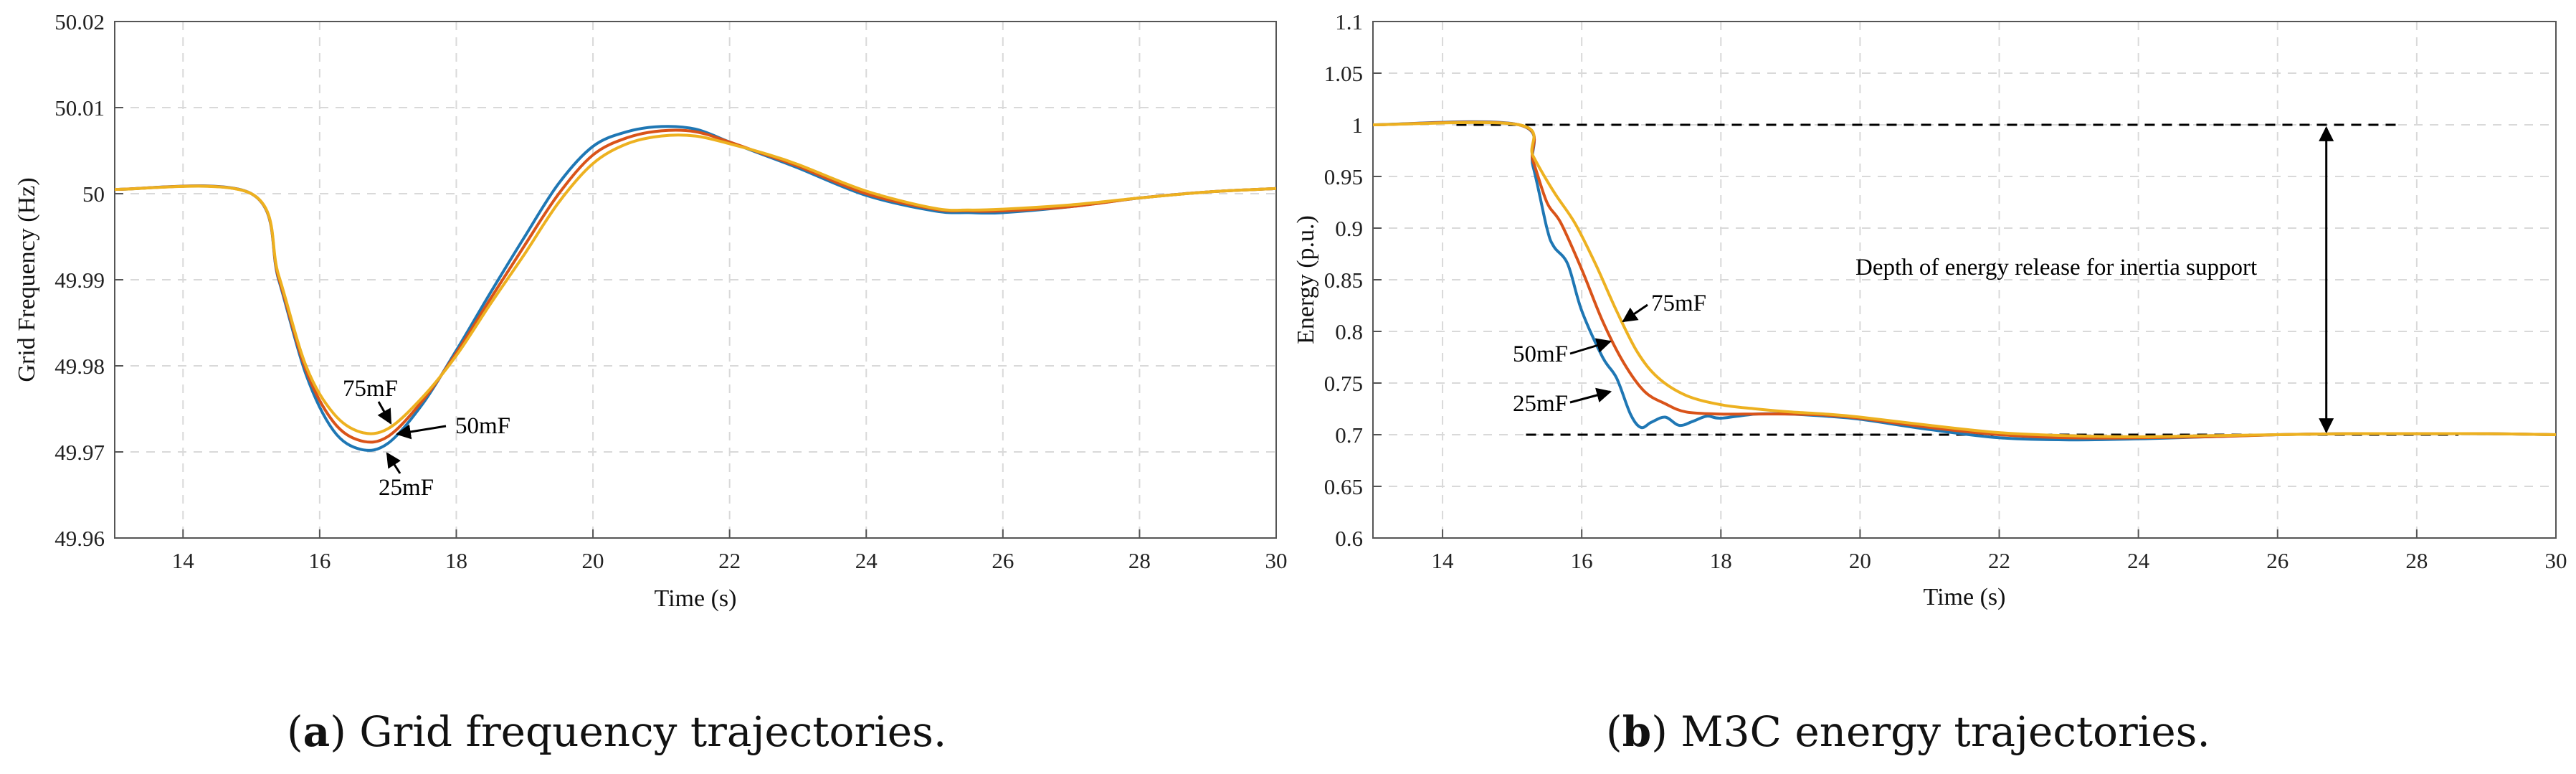 Image resolution: width=2576 pixels, height=774 pixels. I want to click on y-axis-label: Energy (p.u.), so click(1306, 279).